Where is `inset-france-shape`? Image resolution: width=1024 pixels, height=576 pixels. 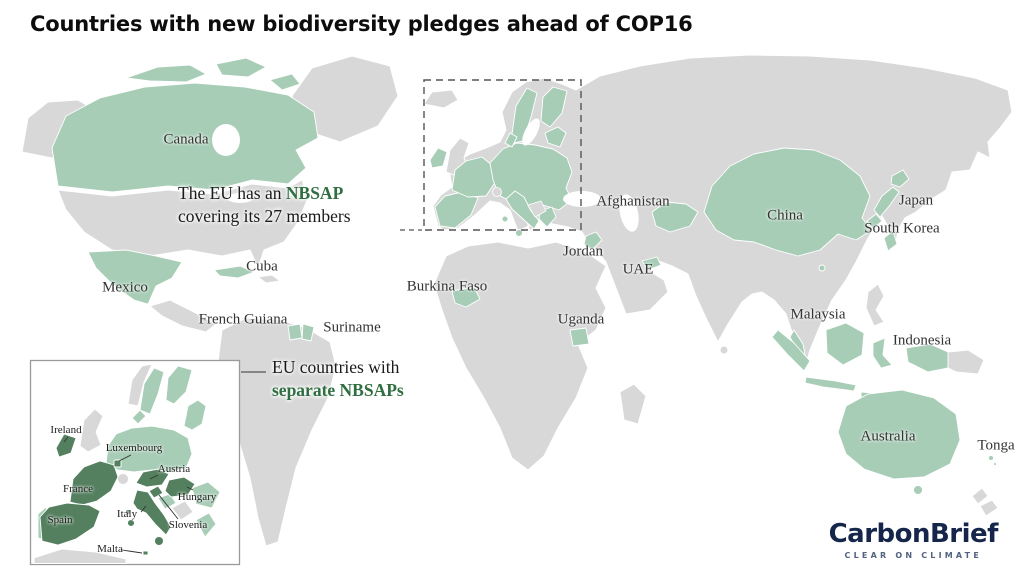 inset-france-shape is located at coordinates (94, 483).